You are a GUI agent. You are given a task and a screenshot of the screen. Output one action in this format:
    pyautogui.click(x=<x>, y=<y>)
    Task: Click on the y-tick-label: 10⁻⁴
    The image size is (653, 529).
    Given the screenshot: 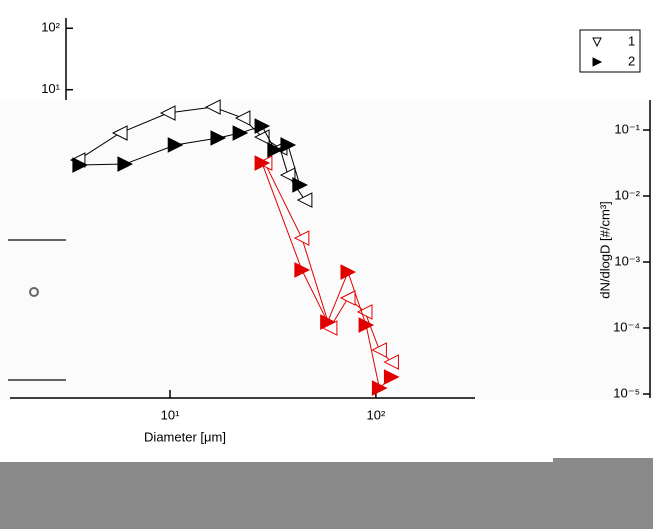 What is the action you would take?
    pyautogui.click(x=626, y=326)
    